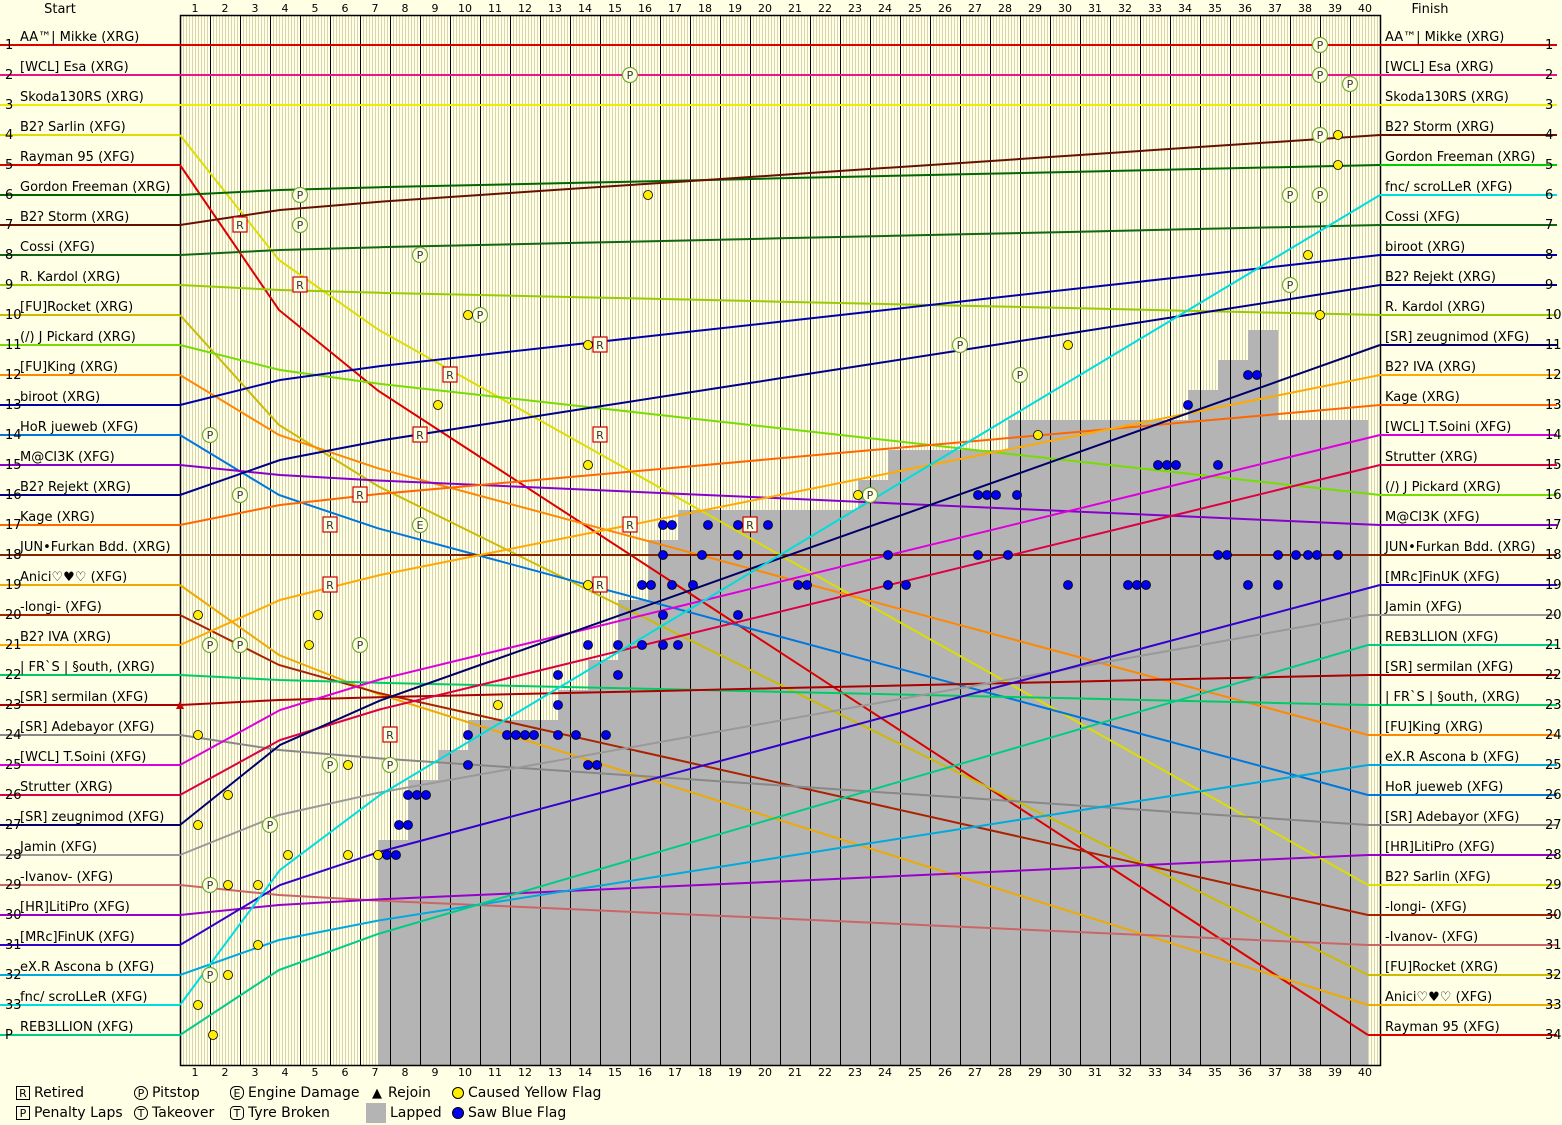  What do you see at coordinates (1425, 247) in the screenshot?
I see `finish-driver-label: biroot (XRG)` at bounding box center [1425, 247].